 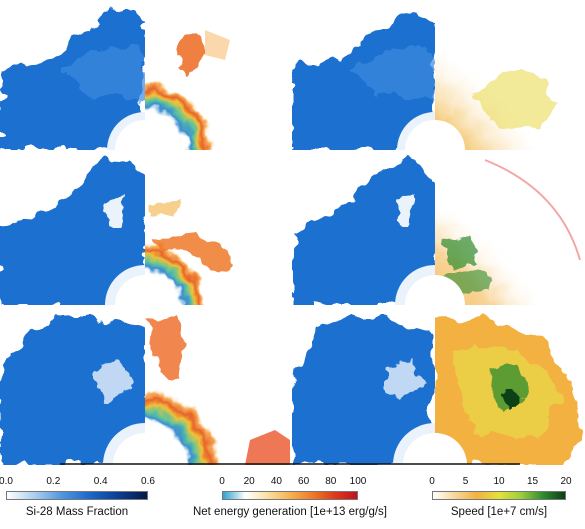 I want to click on colorbar-tick-label: 0.2, so click(x=53, y=481).